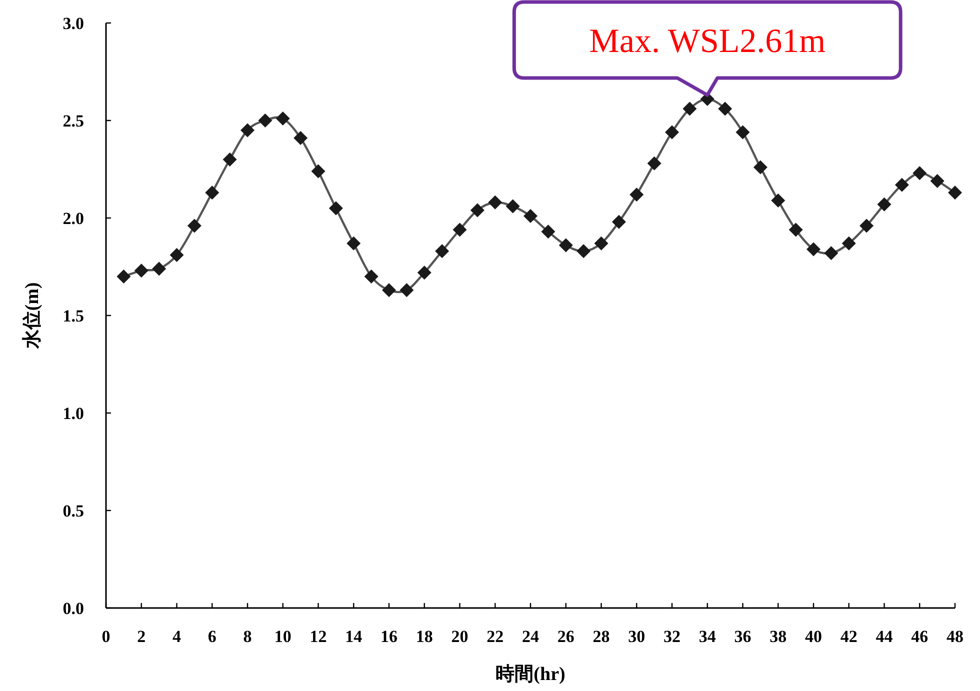 This screenshot has height=691, width=980. I want to click on callout: Max. WSL2.61m, so click(707, 48).